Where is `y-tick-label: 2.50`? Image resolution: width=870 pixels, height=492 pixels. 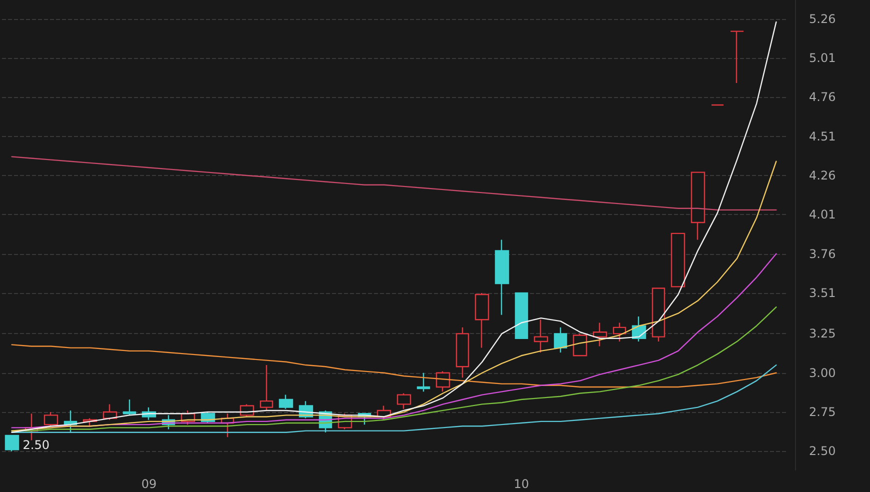 y-tick-label: 2.50 is located at coordinates (822, 451).